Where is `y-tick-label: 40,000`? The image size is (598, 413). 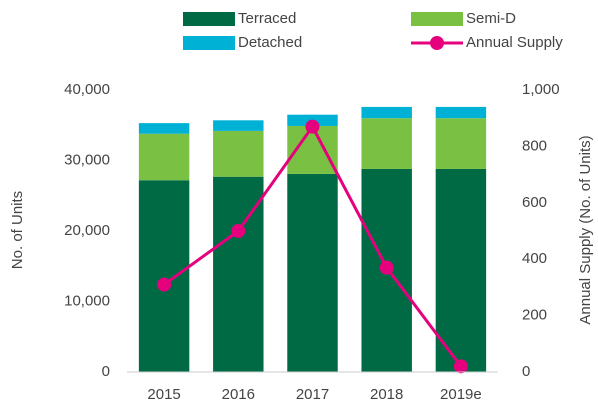
y-tick-label: 40,000 is located at coordinates (87, 89).